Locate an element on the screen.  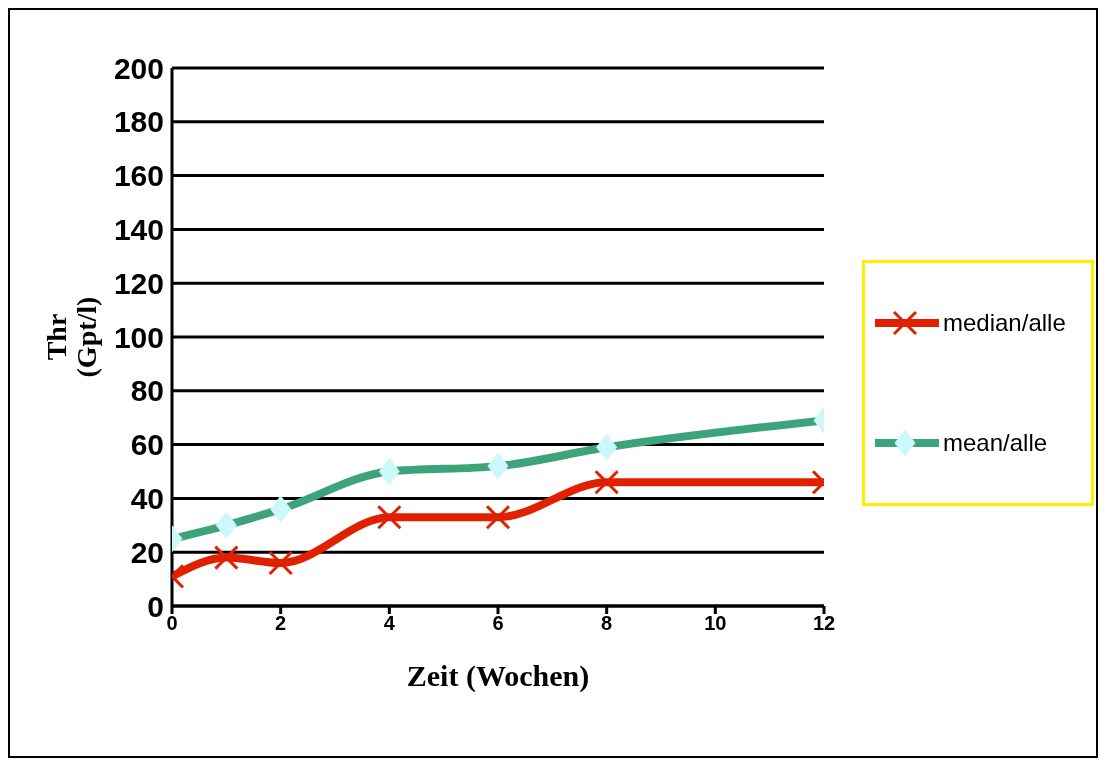
y-tick-label: 200 is located at coordinates (138, 68).